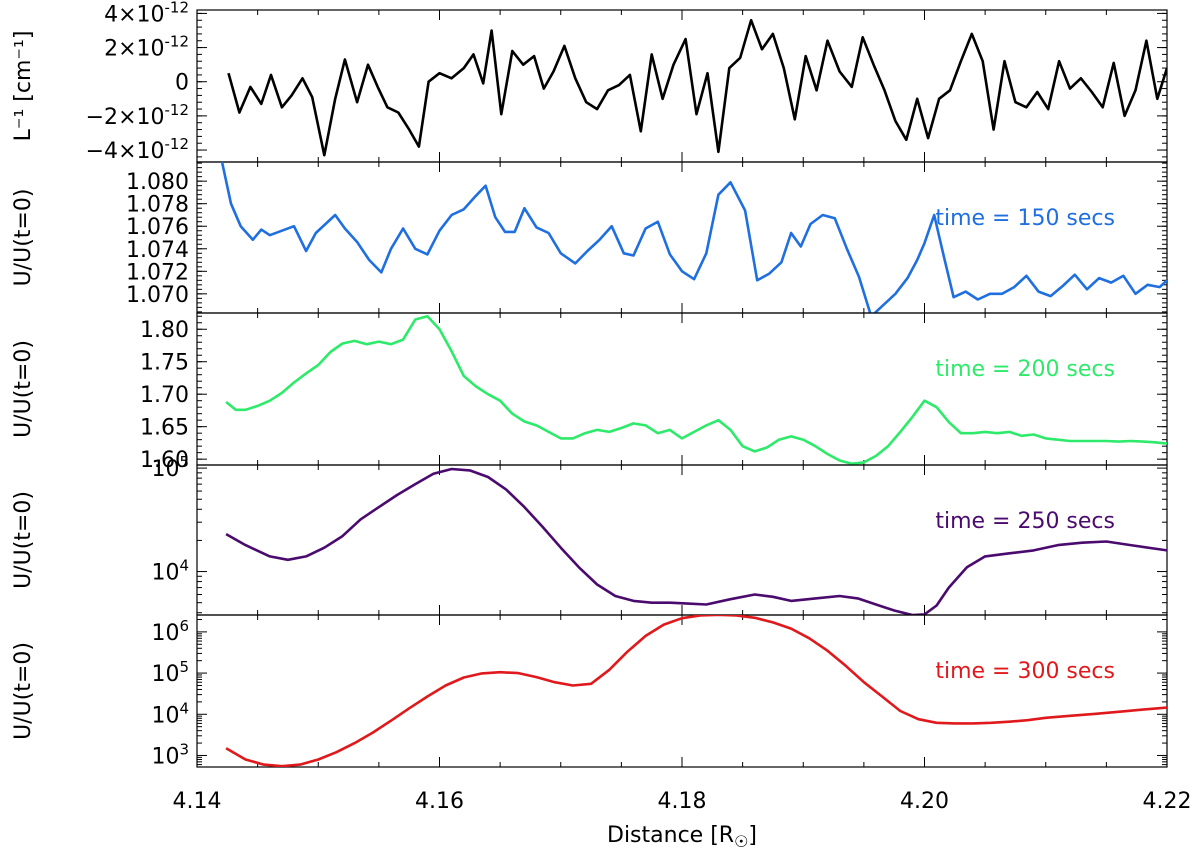 The width and height of the screenshot is (1200, 854). I want to click on y-tick-label: −2×10⁻¹², so click(137, 115).